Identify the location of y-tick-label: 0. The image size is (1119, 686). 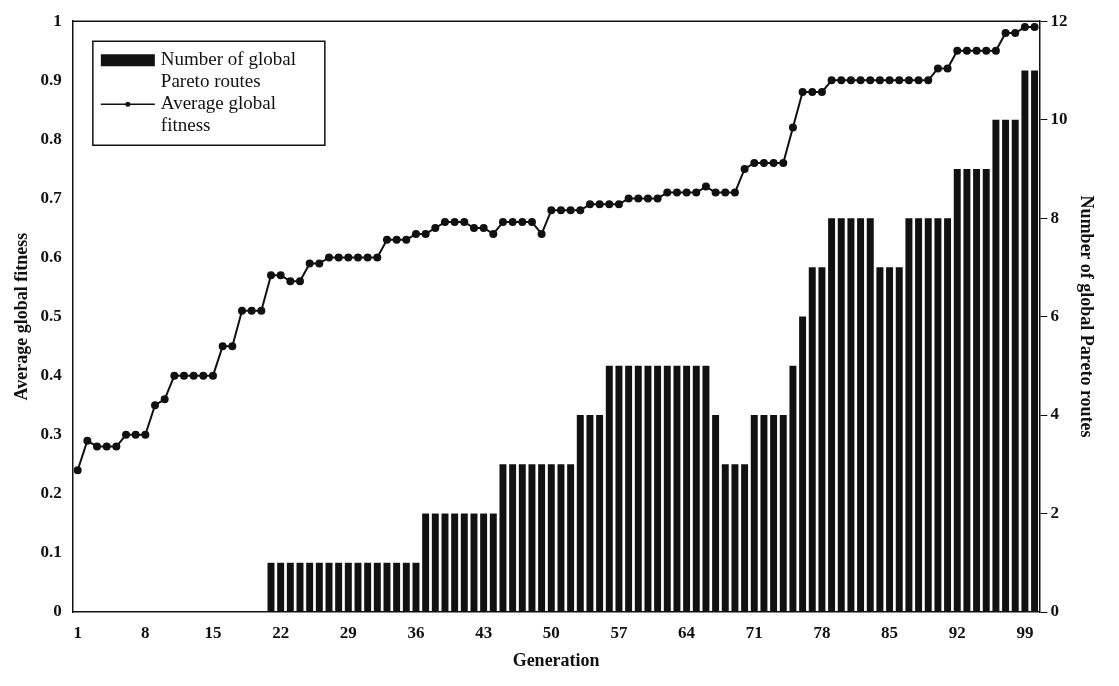
(57, 611).